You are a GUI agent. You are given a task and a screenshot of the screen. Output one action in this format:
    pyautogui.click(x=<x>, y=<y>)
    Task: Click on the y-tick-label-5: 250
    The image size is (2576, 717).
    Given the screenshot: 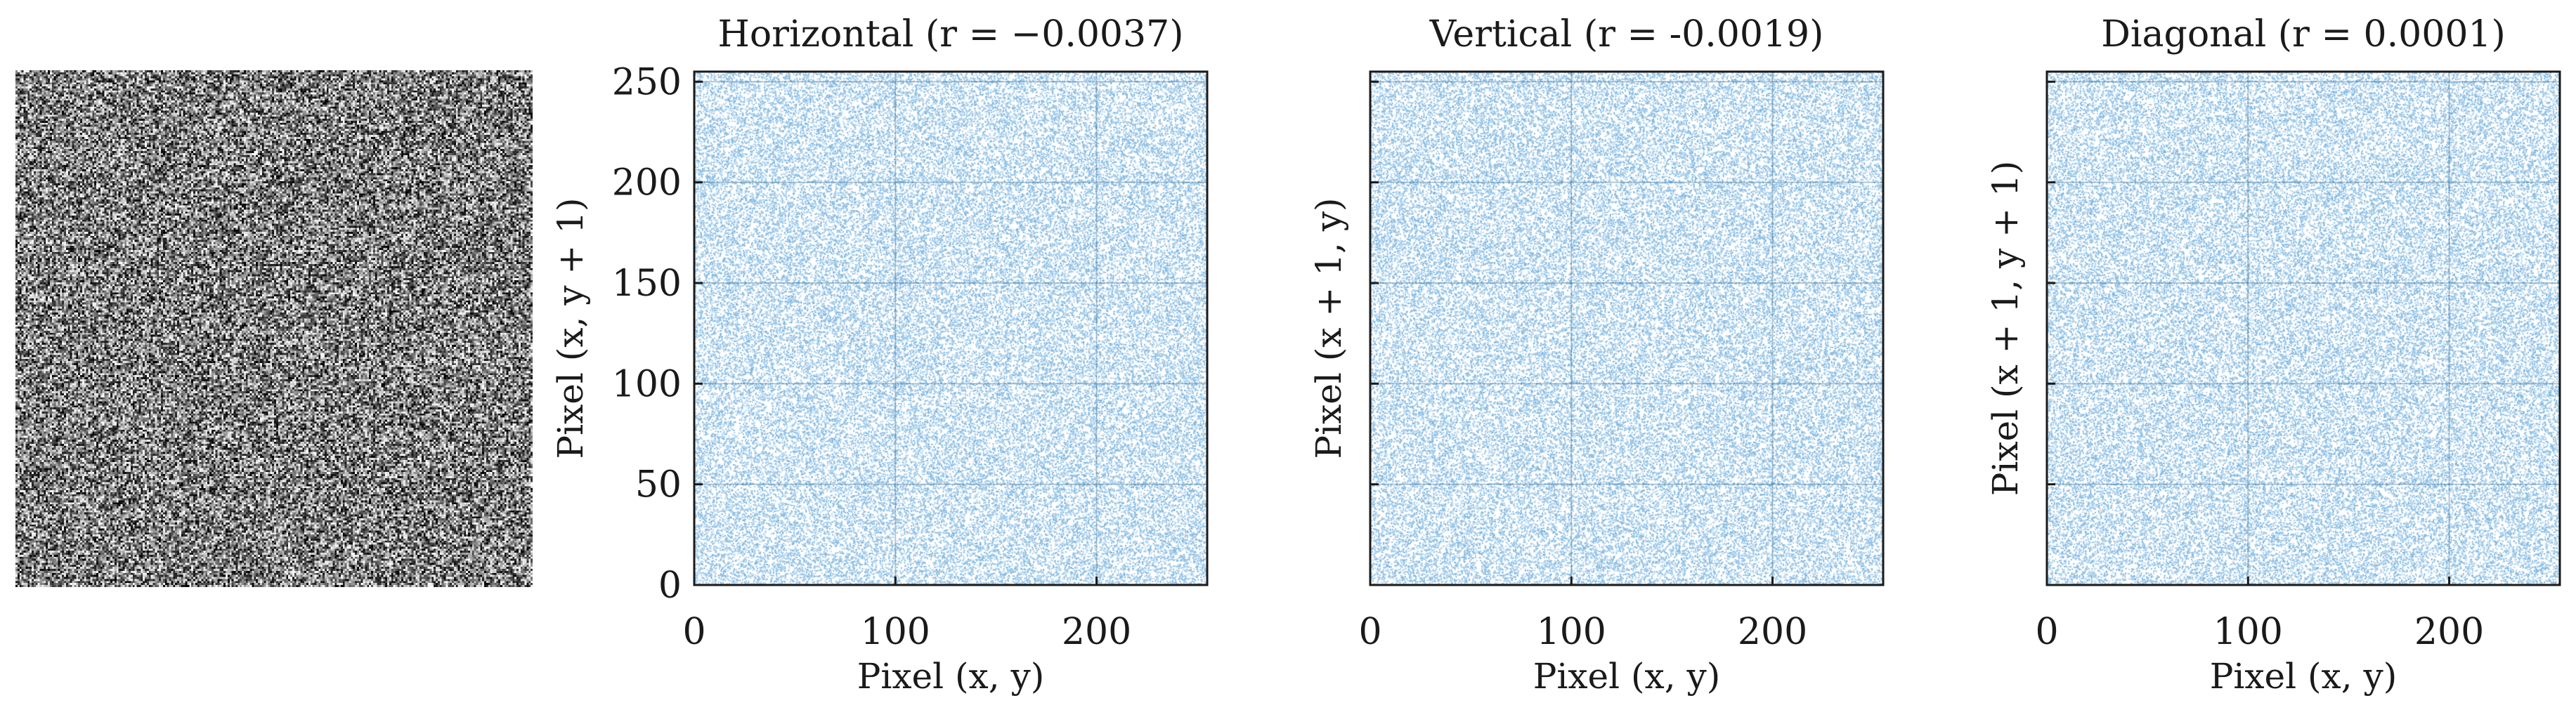 What is the action you would take?
    pyautogui.click(x=647, y=82)
    